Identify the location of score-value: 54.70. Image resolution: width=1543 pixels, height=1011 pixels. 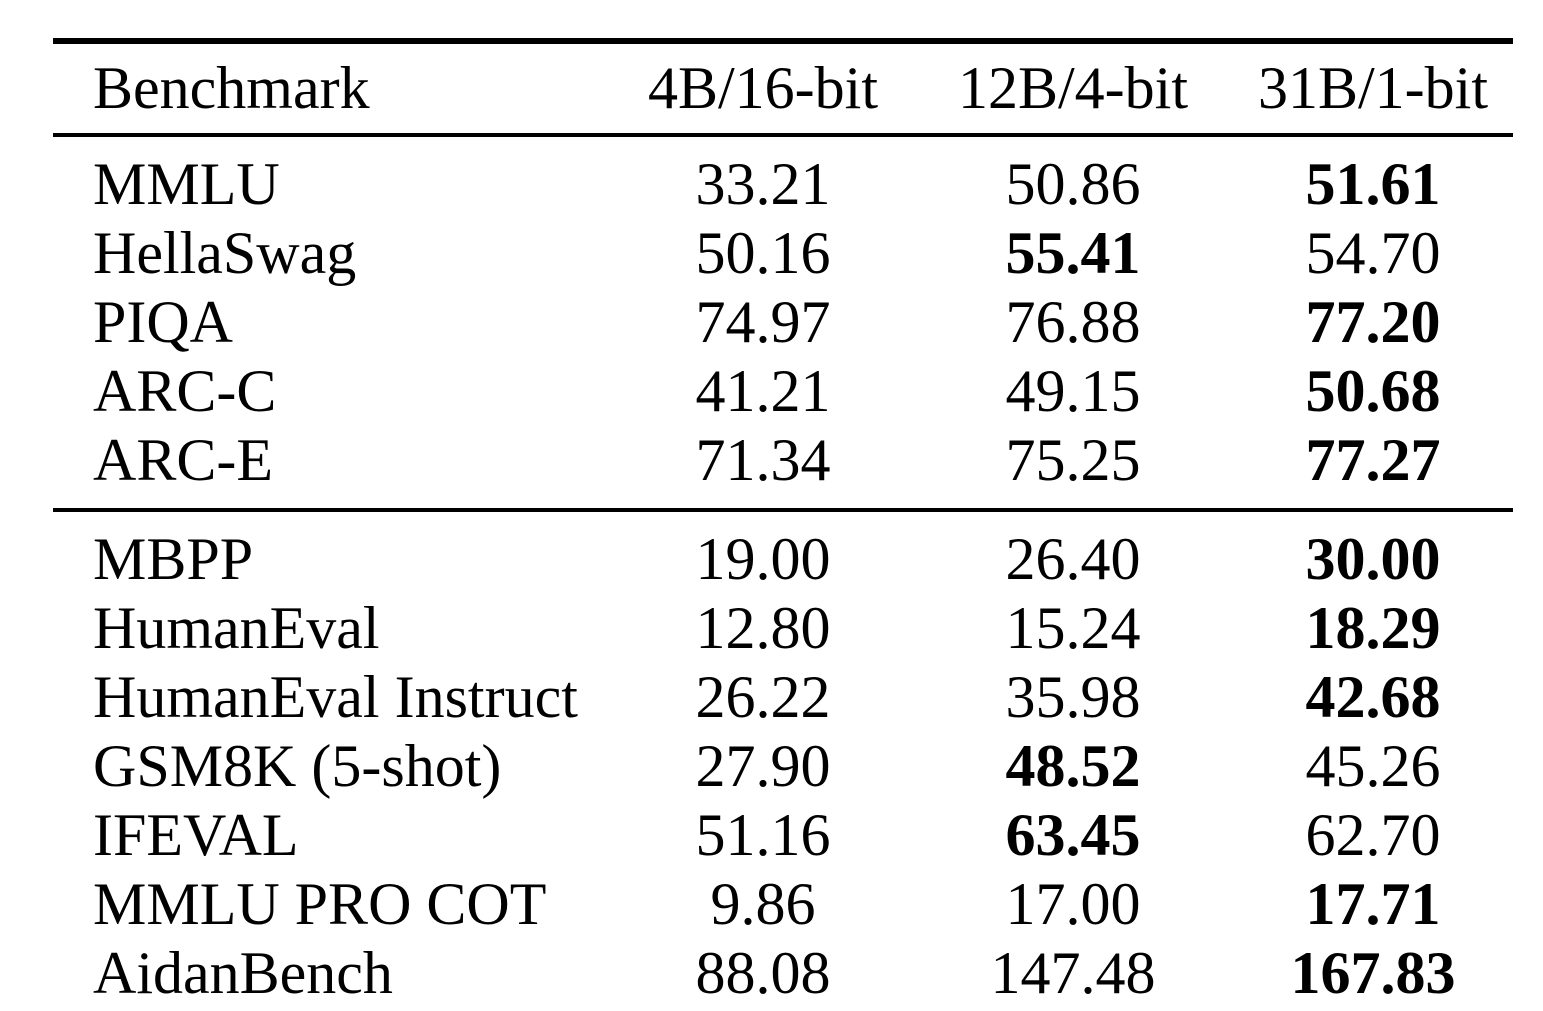
(1373, 253).